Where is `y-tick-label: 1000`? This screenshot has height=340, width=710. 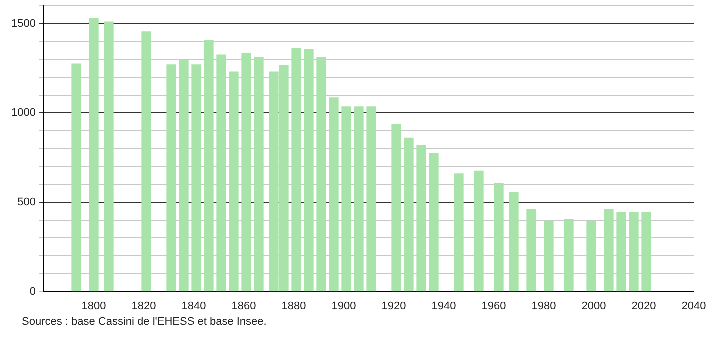 y-tick-label: 1000 is located at coordinates (24, 113).